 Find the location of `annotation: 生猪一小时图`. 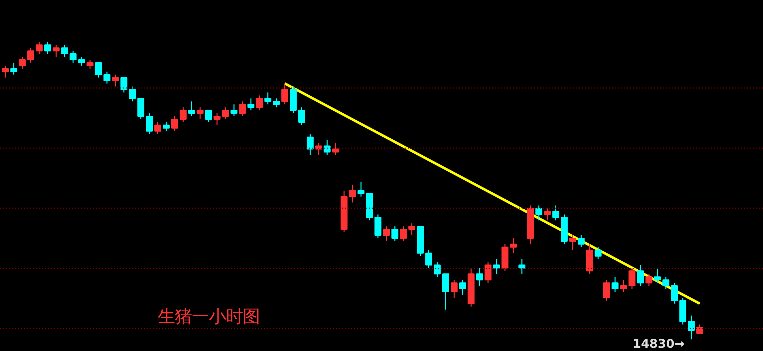

annotation: 生猪一小时图 is located at coordinates (209, 318).